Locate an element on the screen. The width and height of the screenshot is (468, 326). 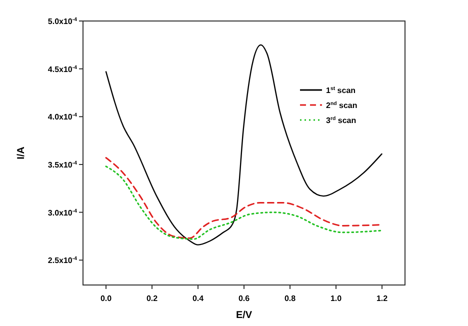
x-tick-label: 1.2 is located at coordinates (382, 298).